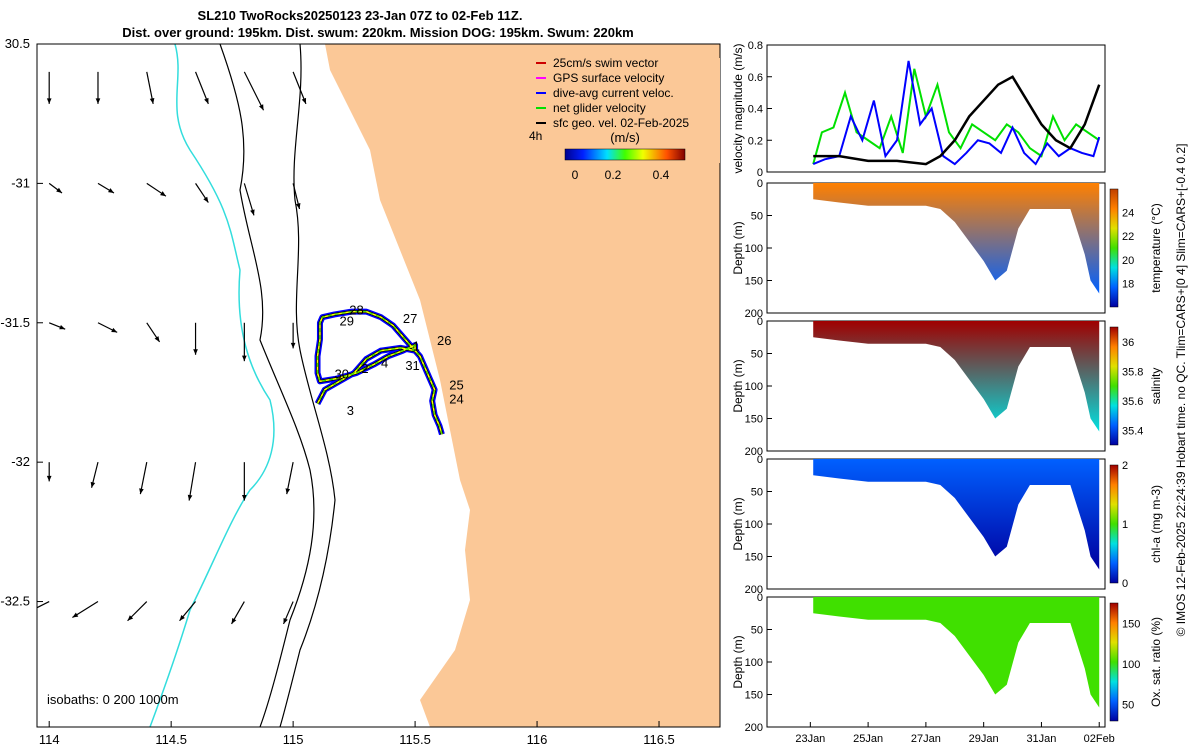  I want to click on map-xtick-label: 116, so click(537, 739).